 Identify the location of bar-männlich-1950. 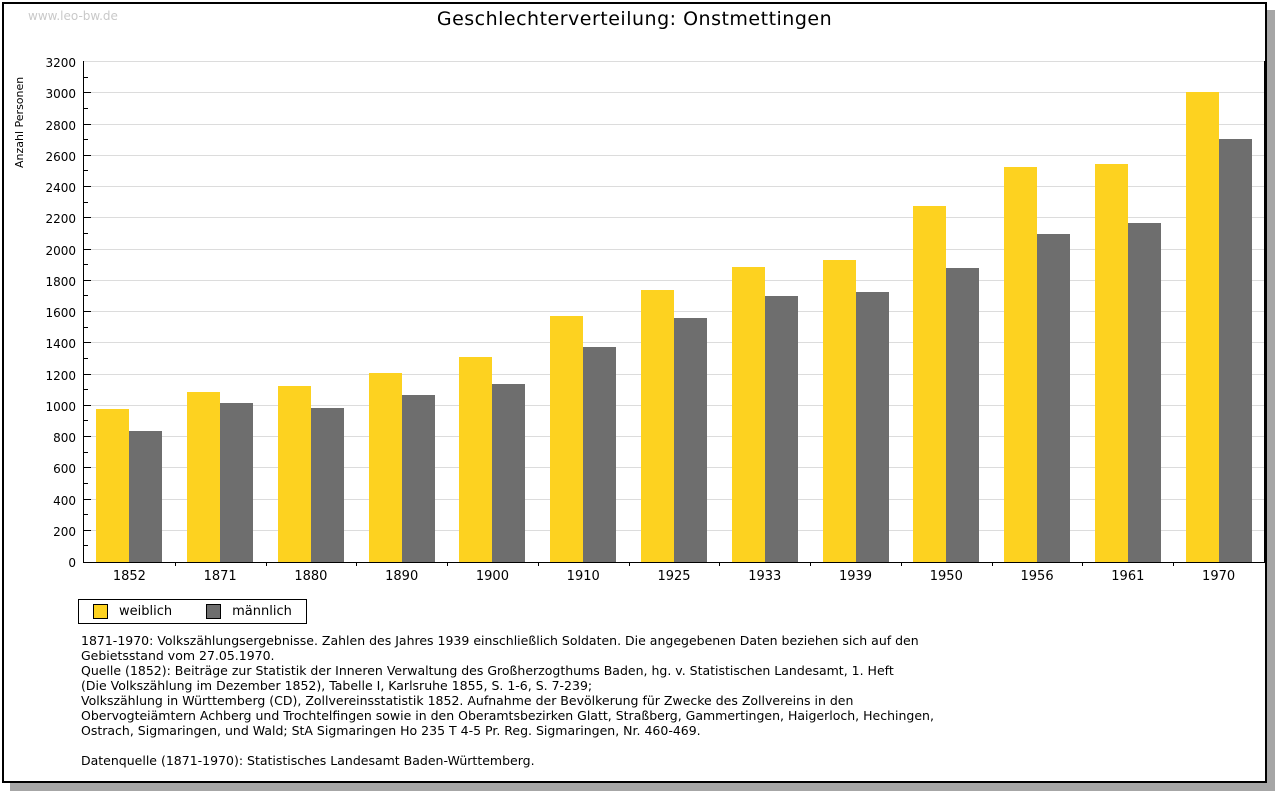
(963, 415).